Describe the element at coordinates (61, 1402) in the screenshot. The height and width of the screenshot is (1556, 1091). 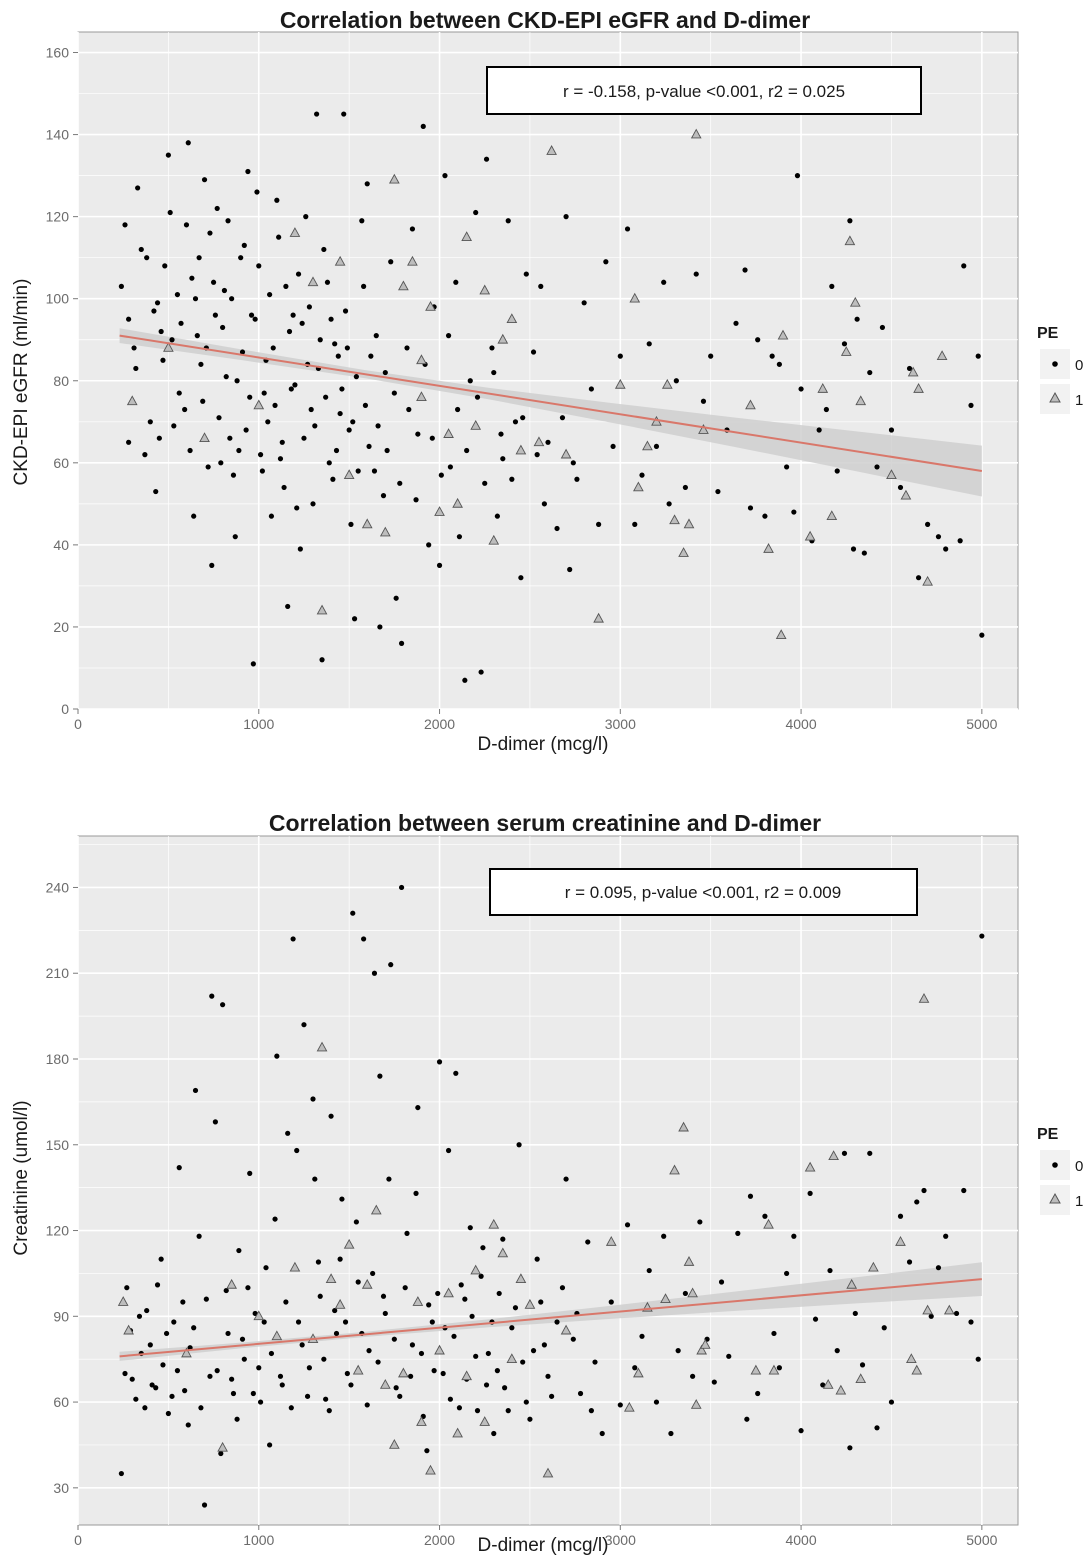
I see `y-tick-label: 60` at that location.